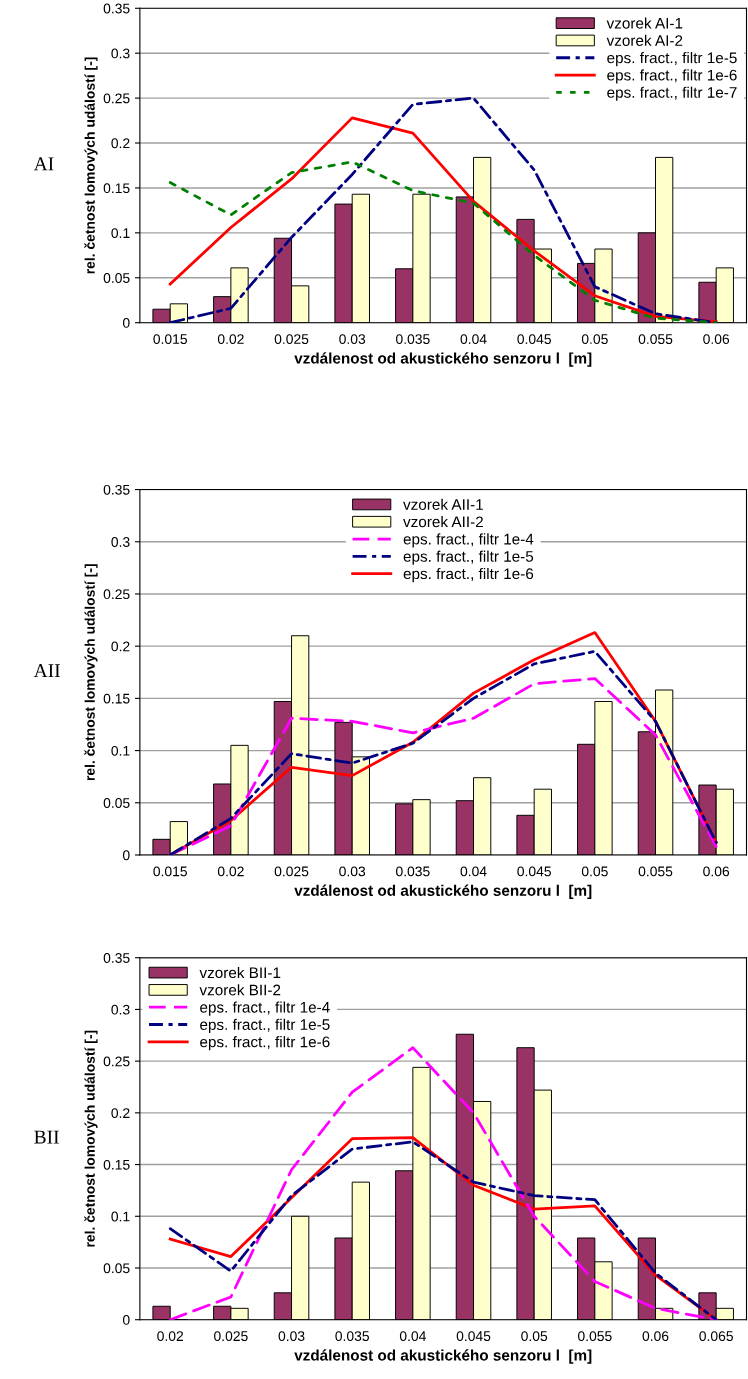 Image resolution: width=748 pixels, height=1379 pixels. What do you see at coordinates (644, 23) in the screenshot?
I see `legend-label: vzorek AI-1` at bounding box center [644, 23].